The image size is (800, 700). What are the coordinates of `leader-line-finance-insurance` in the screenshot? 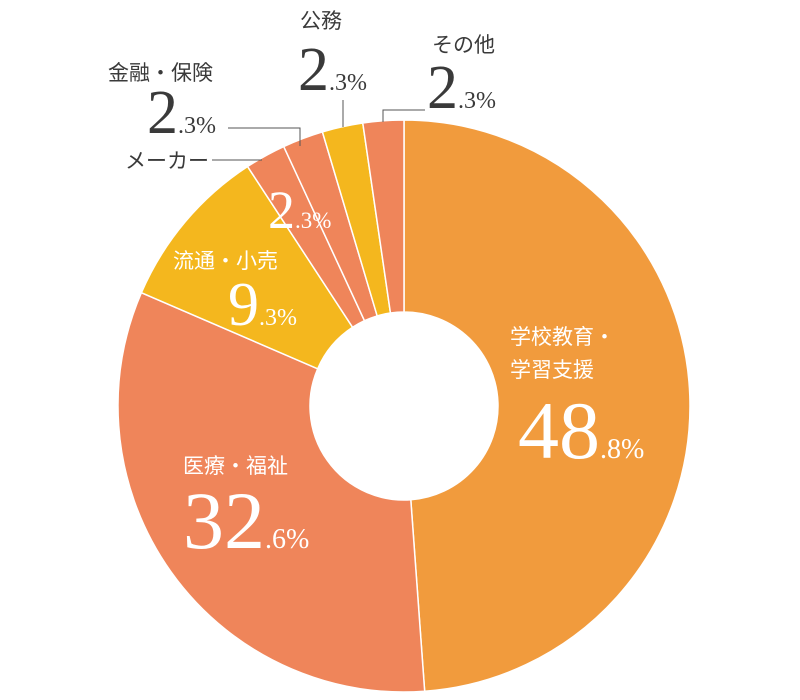 It's located at (264, 136).